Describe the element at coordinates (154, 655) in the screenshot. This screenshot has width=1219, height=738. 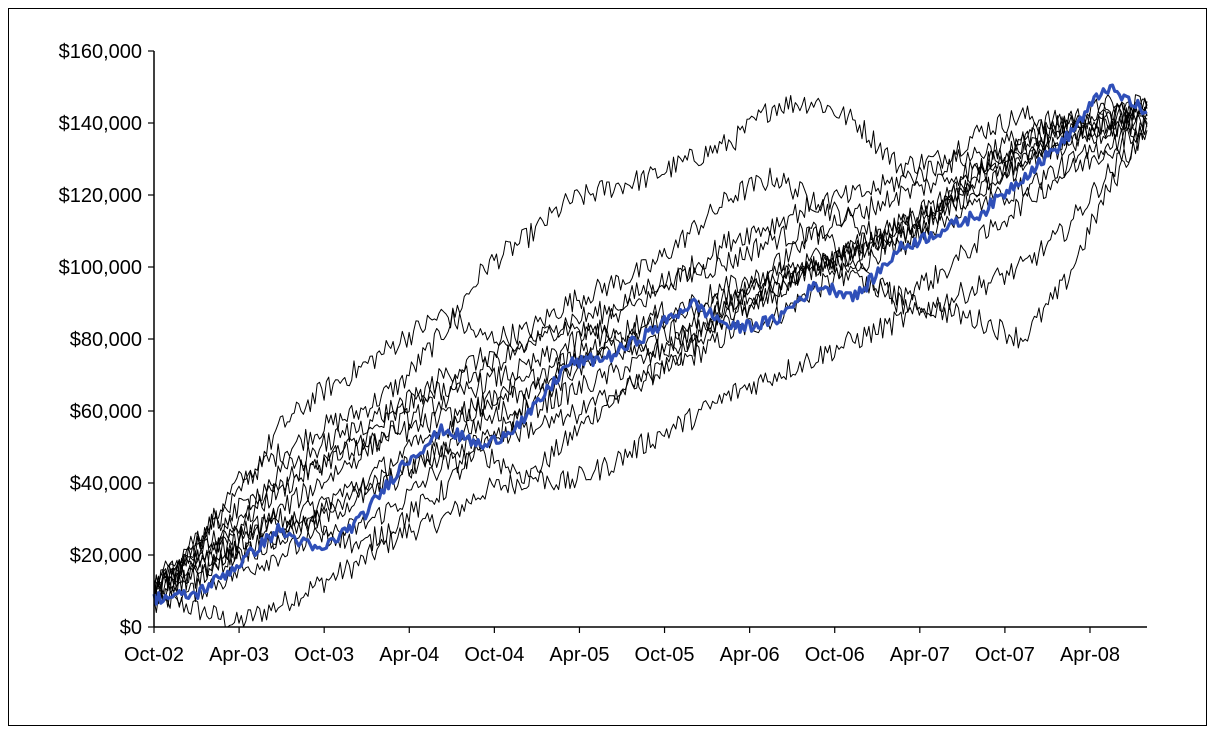
I see `x-tick-label: Oct-02` at that location.